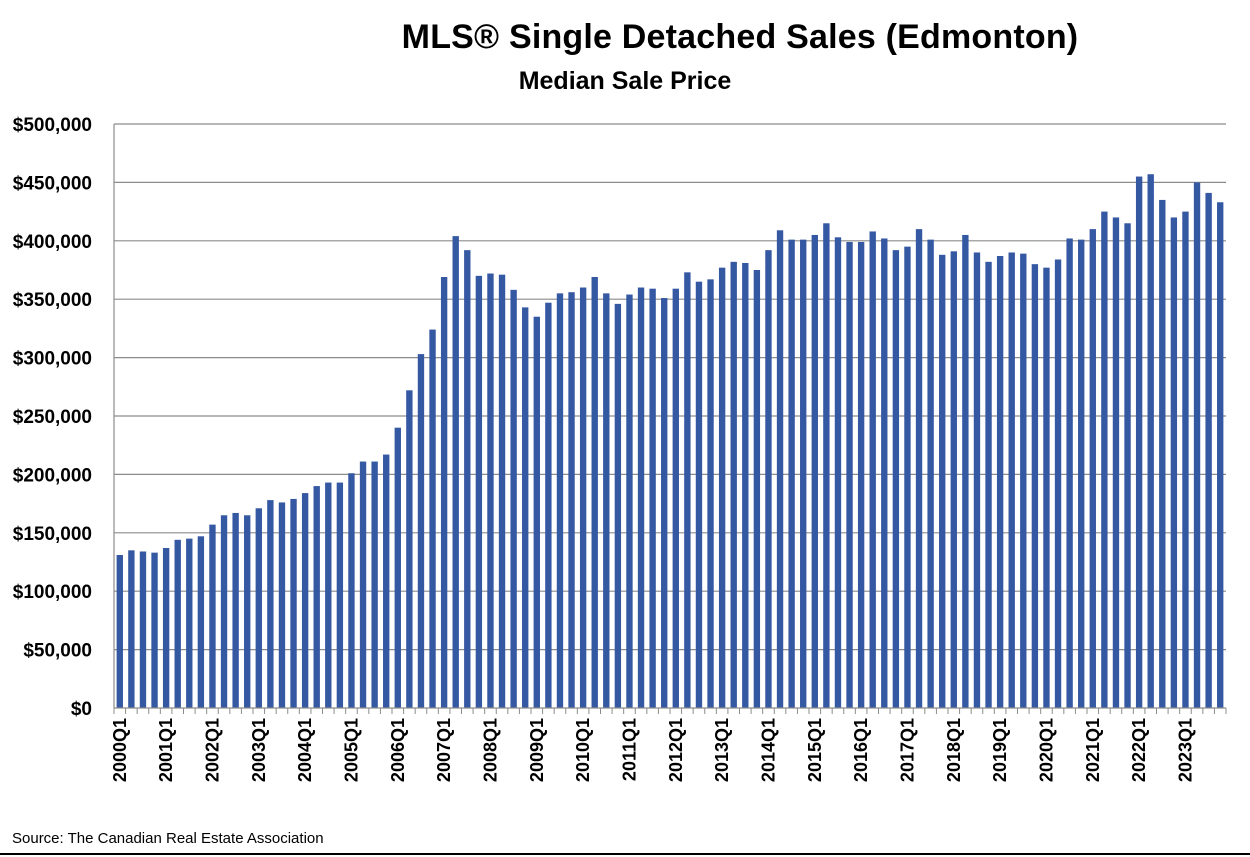 The width and height of the screenshot is (1250, 857). Describe the element at coordinates (861, 750) in the screenshot. I see `x-tick-label: 2016Q1` at that location.